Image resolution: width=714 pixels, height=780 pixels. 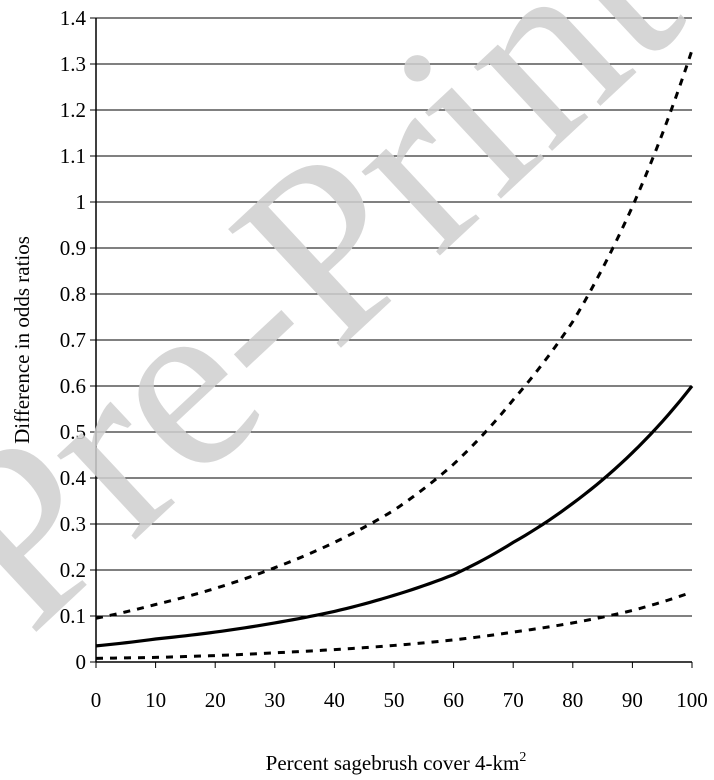 What do you see at coordinates (522, 757) in the screenshot?
I see `x-axis-title-superscript: 2` at bounding box center [522, 757].